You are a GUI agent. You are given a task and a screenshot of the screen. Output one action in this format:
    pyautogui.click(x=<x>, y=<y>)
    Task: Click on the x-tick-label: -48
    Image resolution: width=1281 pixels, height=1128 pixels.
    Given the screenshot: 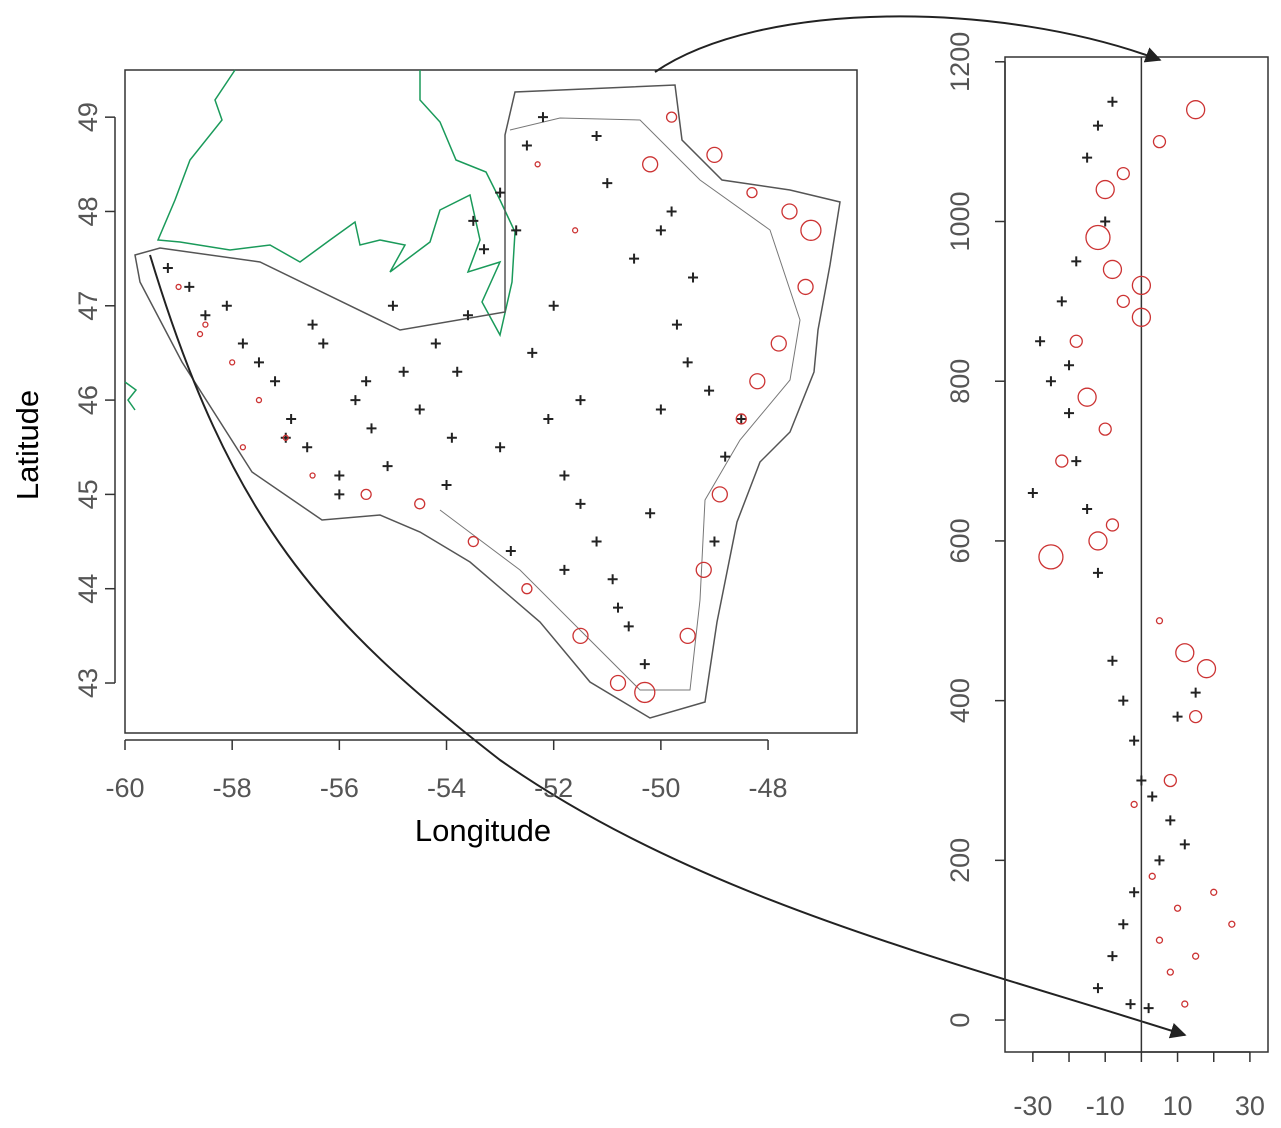 What is the action you would take?
    pyautogui.click(x=768, y=788)
    